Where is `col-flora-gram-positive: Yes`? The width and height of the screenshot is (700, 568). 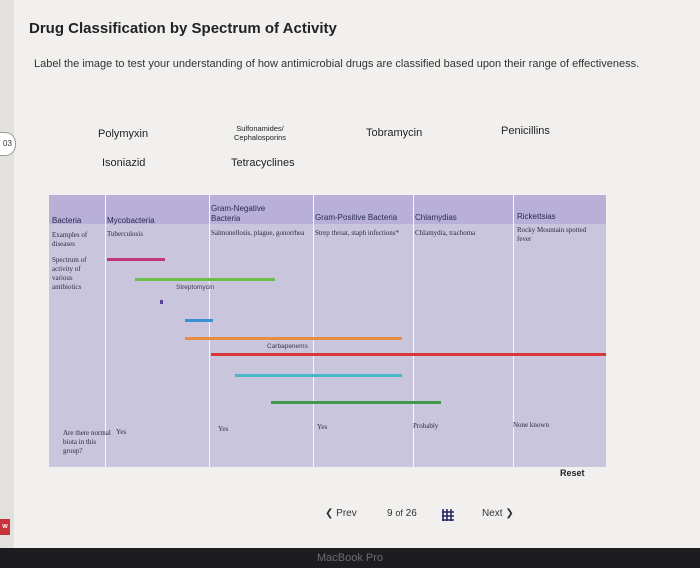
col-flora-gram-positive: Yes is located at coordinates (322, 427).